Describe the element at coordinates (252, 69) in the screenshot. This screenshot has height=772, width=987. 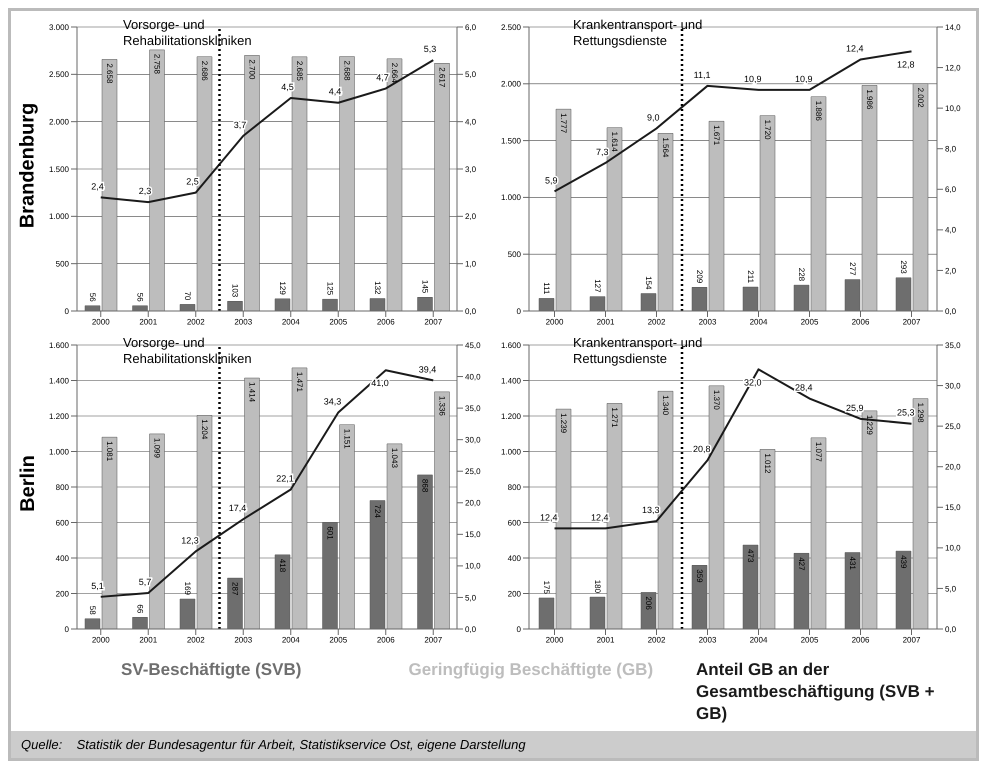
I see `data-label: 2.700` at that location.